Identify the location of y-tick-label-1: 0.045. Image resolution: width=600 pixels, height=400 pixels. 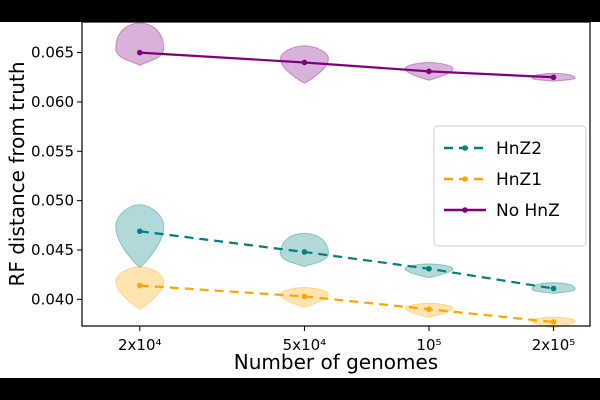
(52, 250).